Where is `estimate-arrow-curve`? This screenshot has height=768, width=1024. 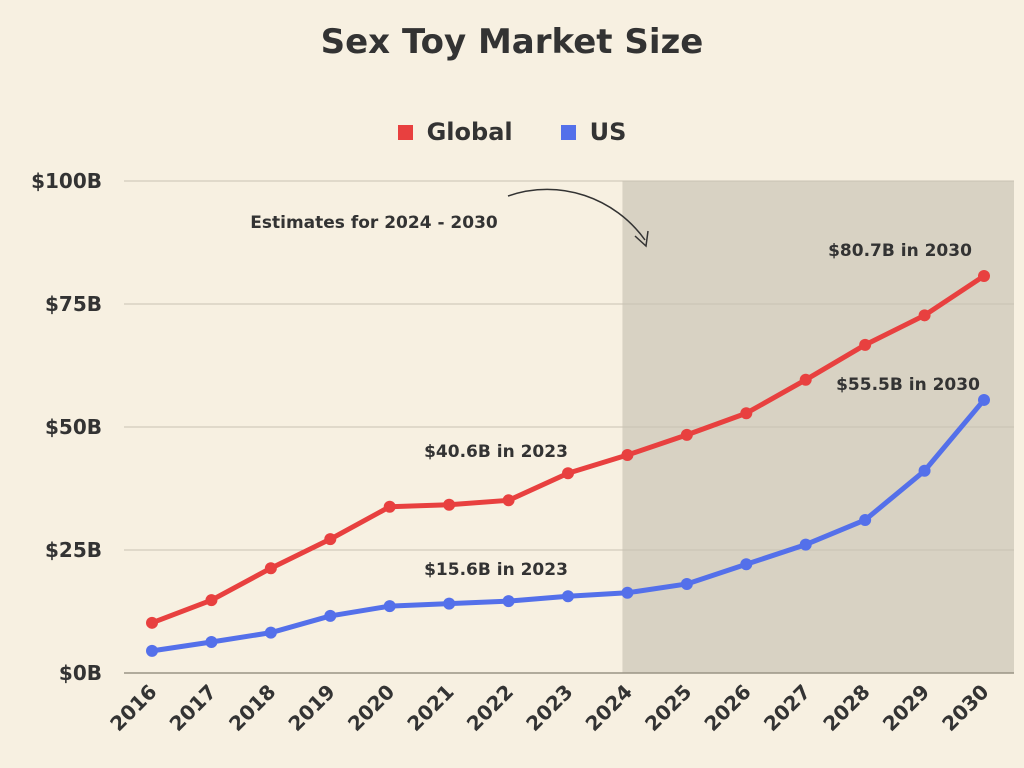
estimate-arrow-curve is located at coordinates (576, 214).